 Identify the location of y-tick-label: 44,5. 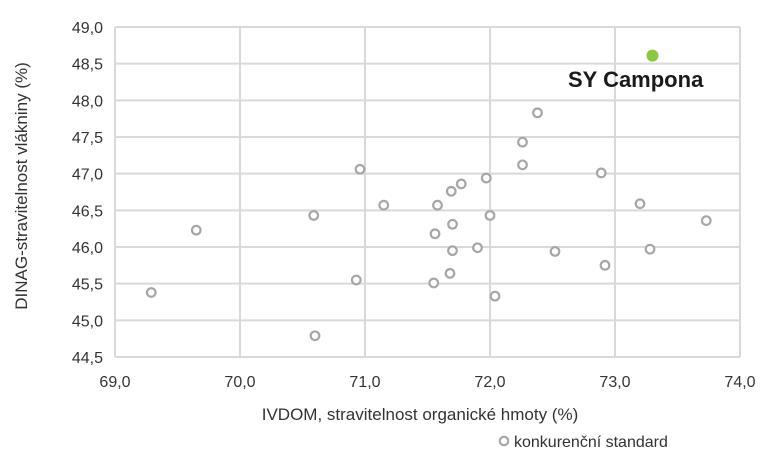
(87, 358).